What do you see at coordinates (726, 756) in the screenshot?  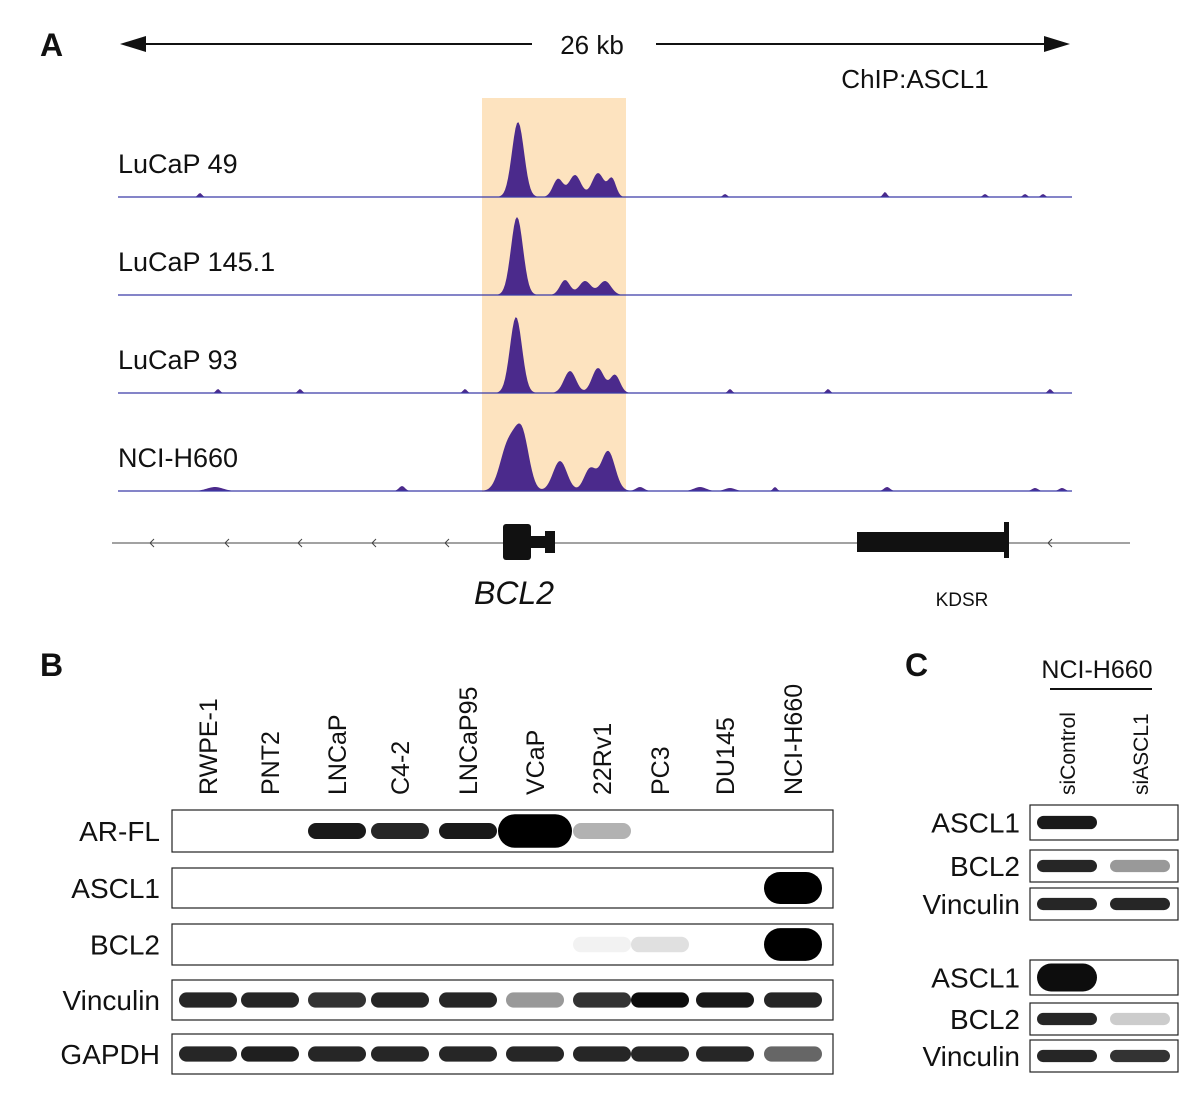 I see `lane-label: DU145` at bounding box center [726, 756].